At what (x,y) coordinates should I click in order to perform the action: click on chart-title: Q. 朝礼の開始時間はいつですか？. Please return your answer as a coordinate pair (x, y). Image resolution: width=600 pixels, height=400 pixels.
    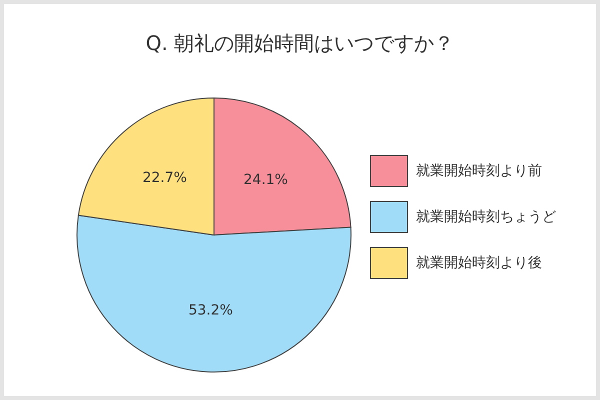
    Looking at the image, I should click on (300, 43).